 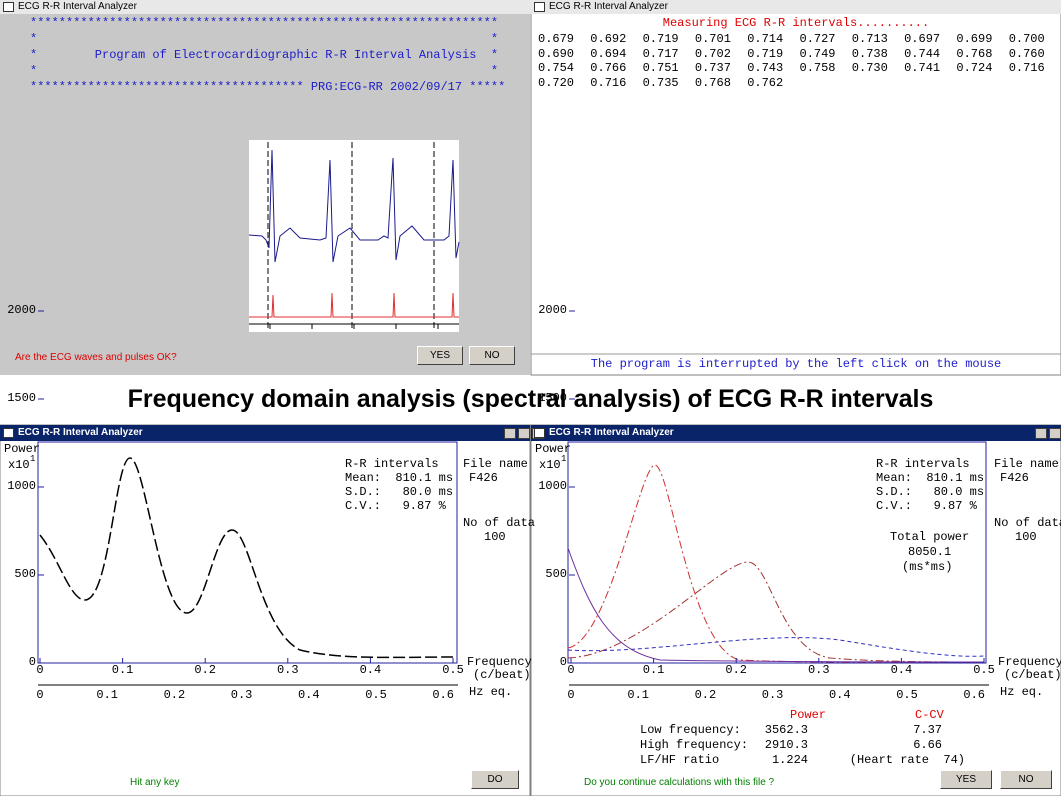 What do you see at coordinates (776, 647) in the screenshot?
I see `total-curve` at bounding box center [776, 647].